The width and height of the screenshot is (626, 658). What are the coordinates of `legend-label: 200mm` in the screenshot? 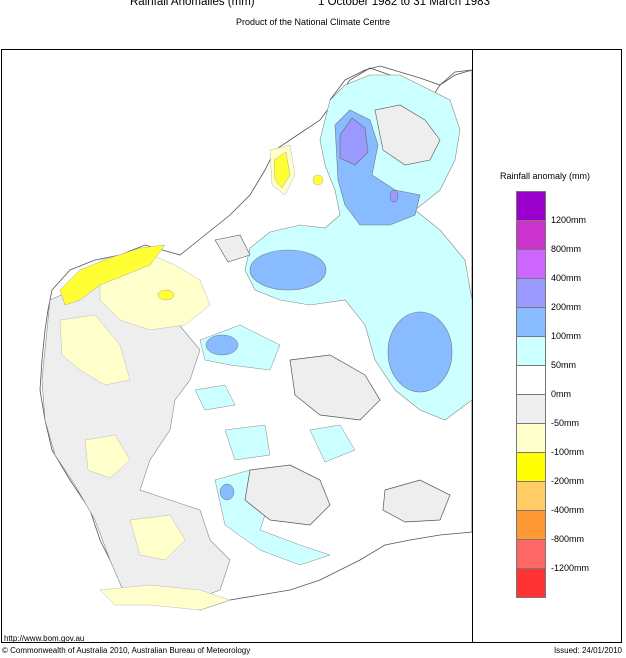 It's located at (566, 307).